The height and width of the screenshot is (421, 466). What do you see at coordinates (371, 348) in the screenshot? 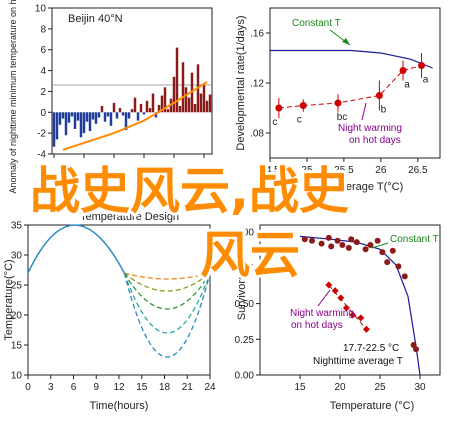
I see `panel-d-range-label: 17.7-22.5 °C` at bounding box center [371, 348].